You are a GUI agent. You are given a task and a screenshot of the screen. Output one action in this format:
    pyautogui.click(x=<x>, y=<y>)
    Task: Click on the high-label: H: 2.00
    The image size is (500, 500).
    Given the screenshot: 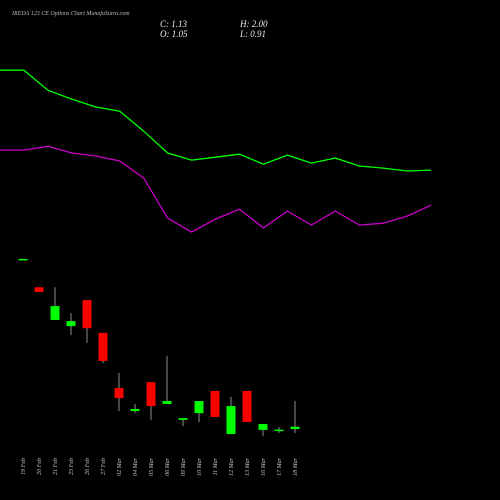 What is the action you would take?
    pyautogui.click(x=253, y=24)
    